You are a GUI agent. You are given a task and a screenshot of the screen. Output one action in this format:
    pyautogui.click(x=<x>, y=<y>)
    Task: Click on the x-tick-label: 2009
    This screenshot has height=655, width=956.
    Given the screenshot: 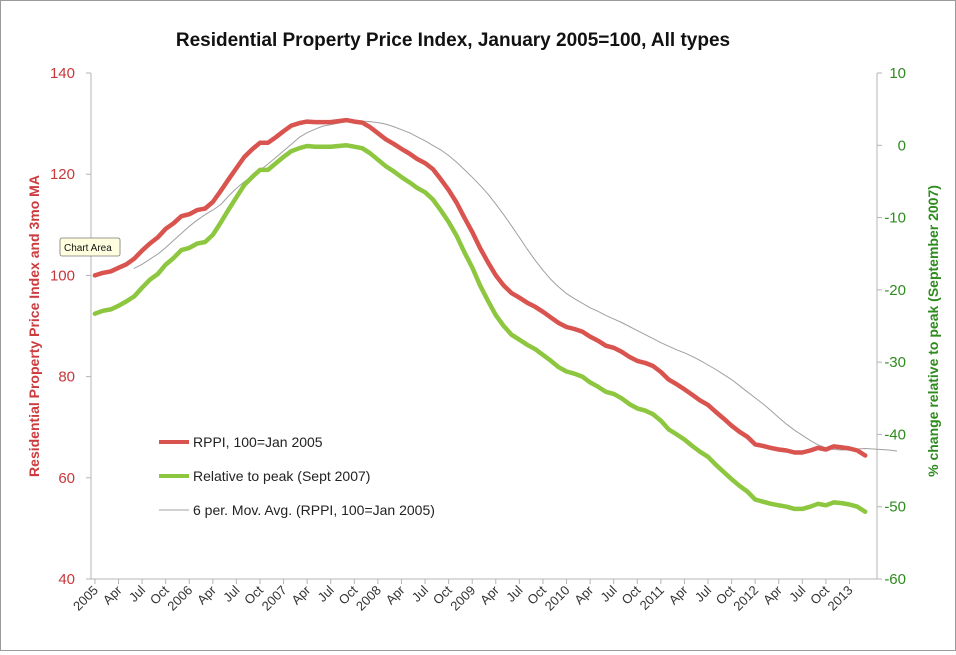 What is the action you would take?
    pyautogui.click(x=462, y=598)
    